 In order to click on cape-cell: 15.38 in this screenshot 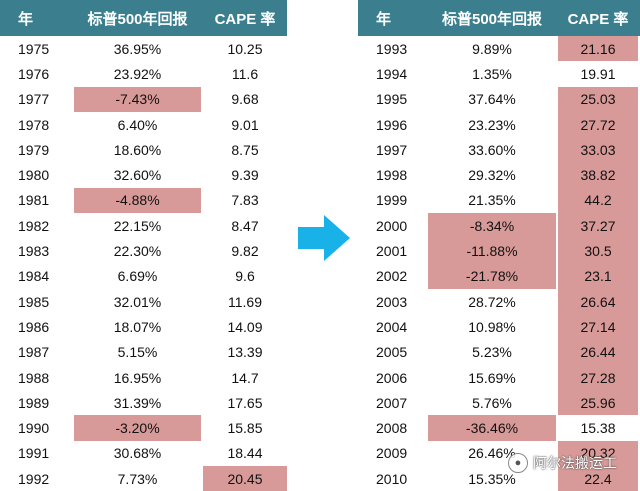, I will do `click(598, 428)`.